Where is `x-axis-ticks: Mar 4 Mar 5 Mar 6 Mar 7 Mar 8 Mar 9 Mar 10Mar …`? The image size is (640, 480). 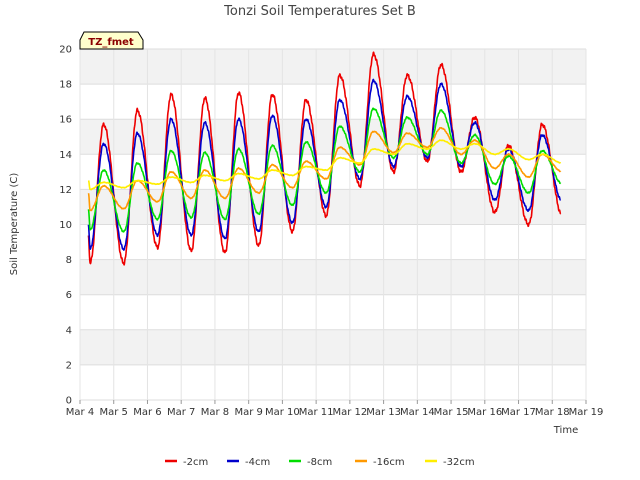
x-axis-ticks: Mar 4 Mar 5 Mar 6 Mar 7 Mar 8 Mar 9 Mar 10Mar … is located at coordinates (335, 409).